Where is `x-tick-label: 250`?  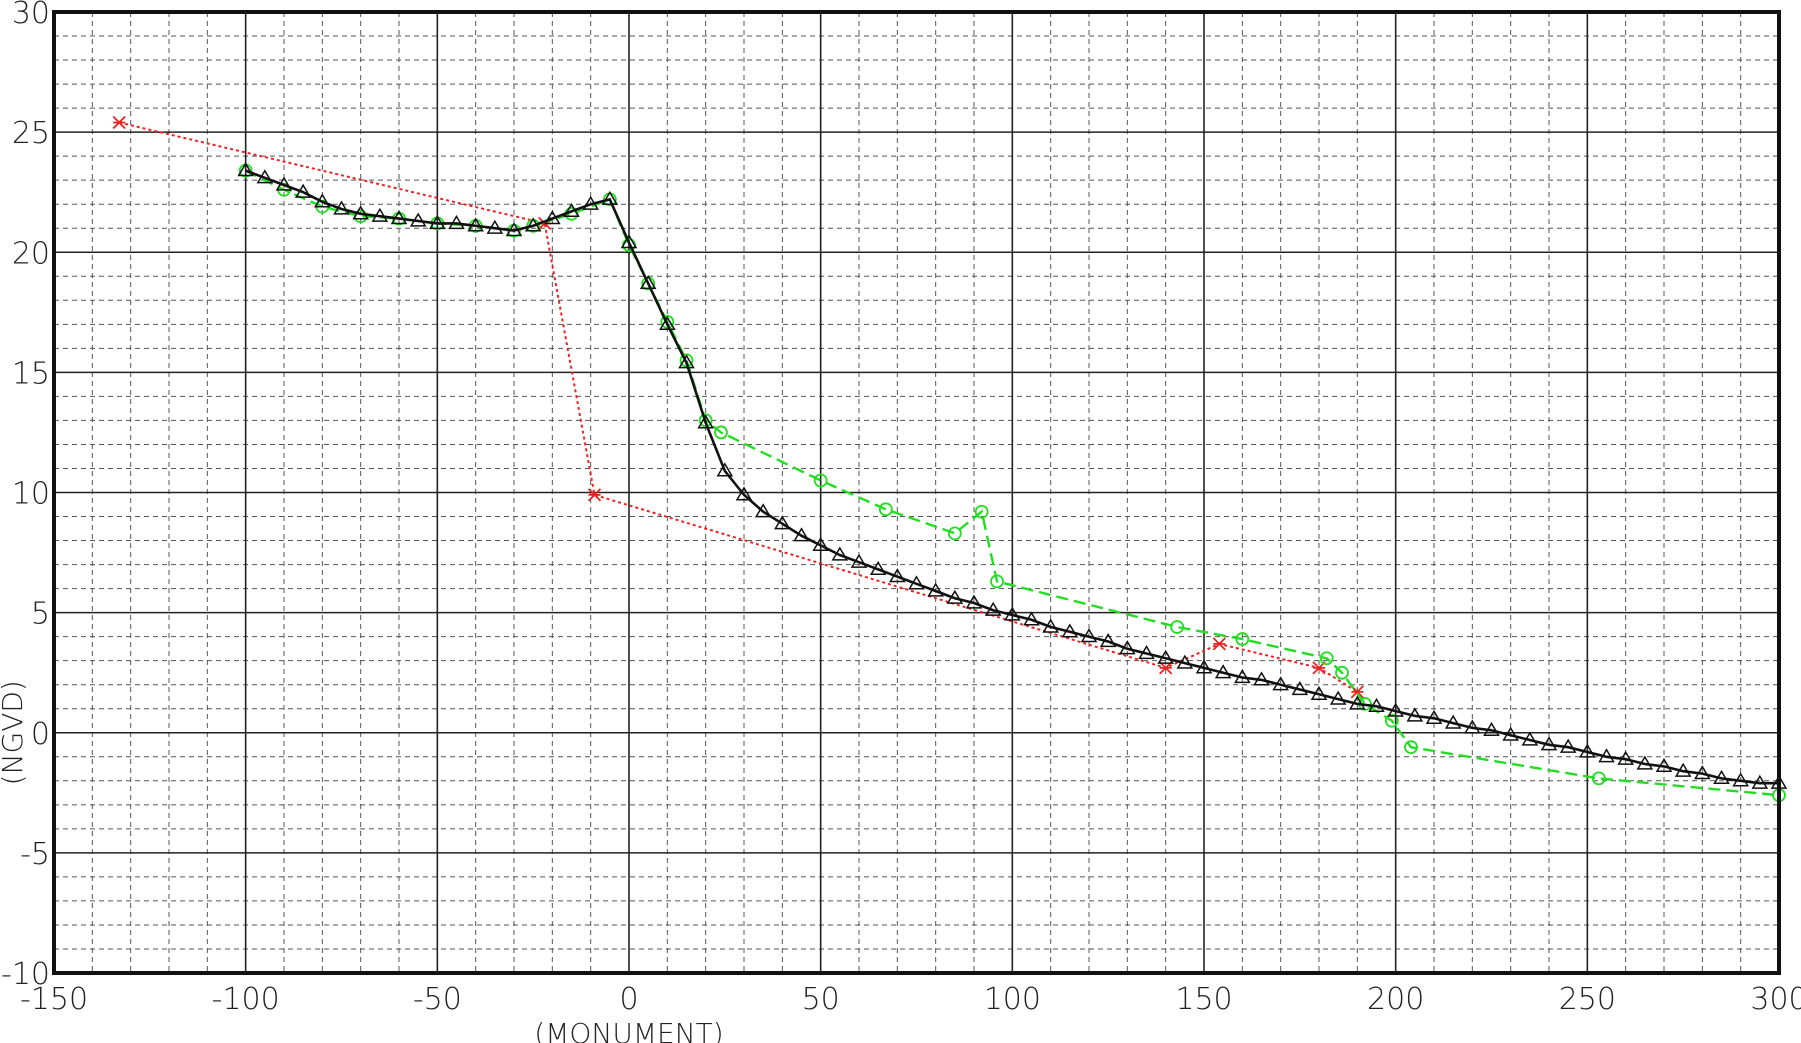 x-tick-label: 250 is located at coordinates (1587, 999).